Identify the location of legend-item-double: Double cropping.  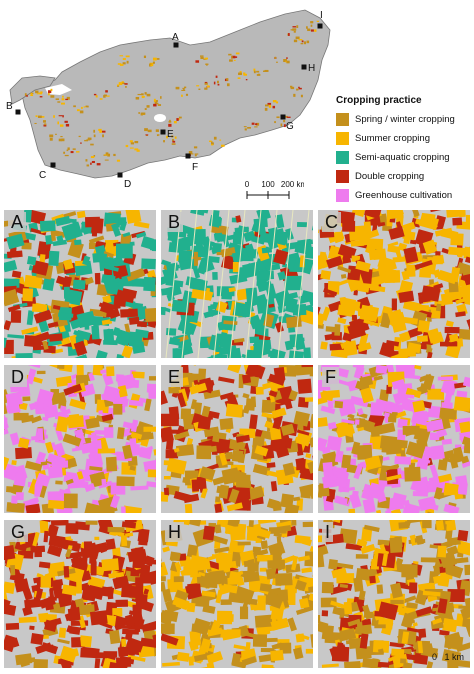
(404, 176).